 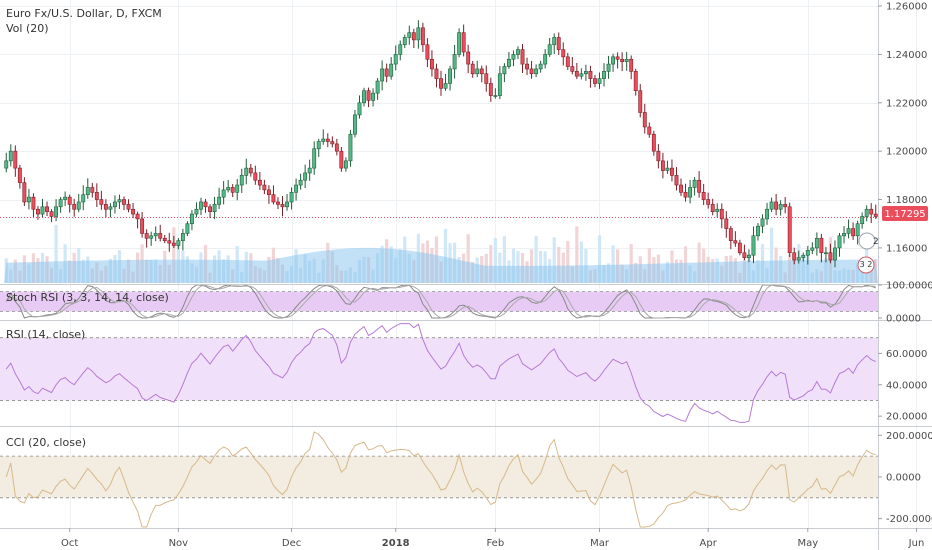 I want to click on cci-band, so click(x=439, y=477).